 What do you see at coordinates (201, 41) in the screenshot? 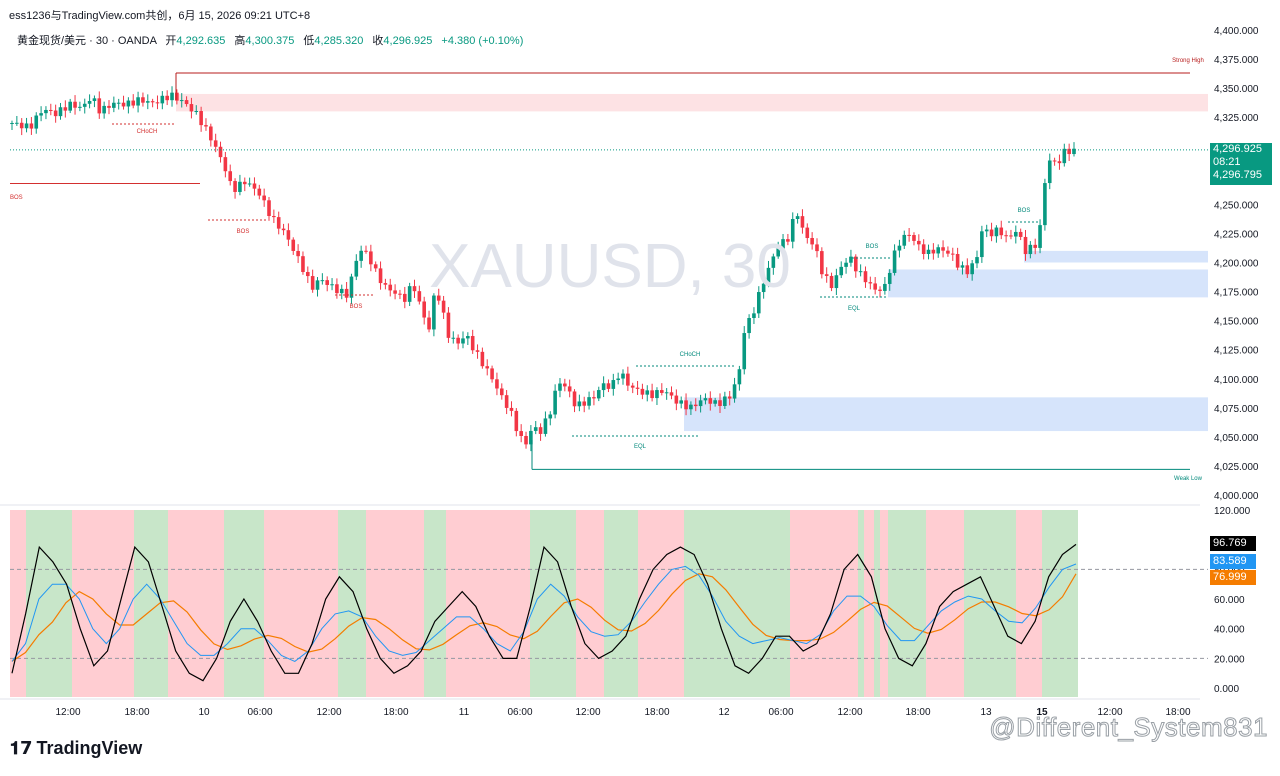
I see `open-value: 4,292.635` at bounding box center [201, 41].